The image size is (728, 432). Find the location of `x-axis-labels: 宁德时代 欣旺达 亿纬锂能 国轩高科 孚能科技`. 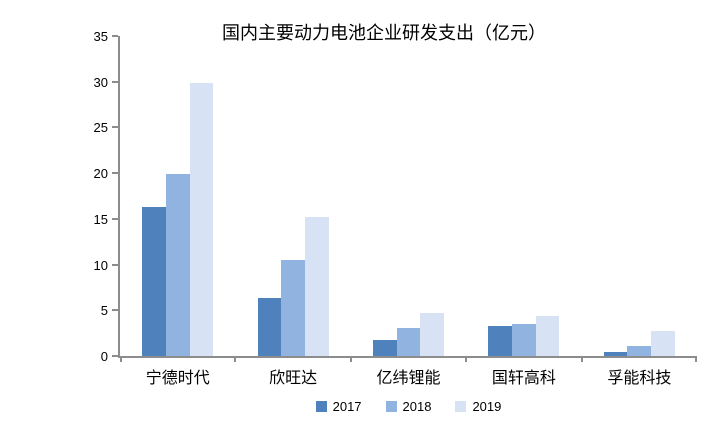

x-axis-labels: 宁德时代 欣旺达 亿纬锂能 国轩高科 孚能科技 is located at coordinates (408, 376).